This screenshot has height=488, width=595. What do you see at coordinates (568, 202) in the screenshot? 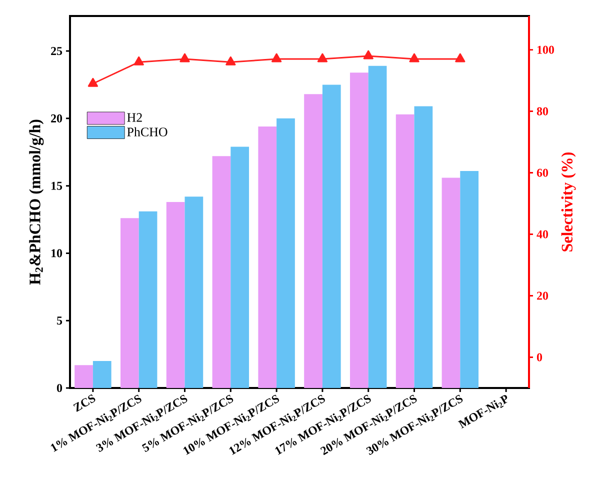
I see `y2-axis-title: Selectivity (%)` at bounding box center [568, 202].